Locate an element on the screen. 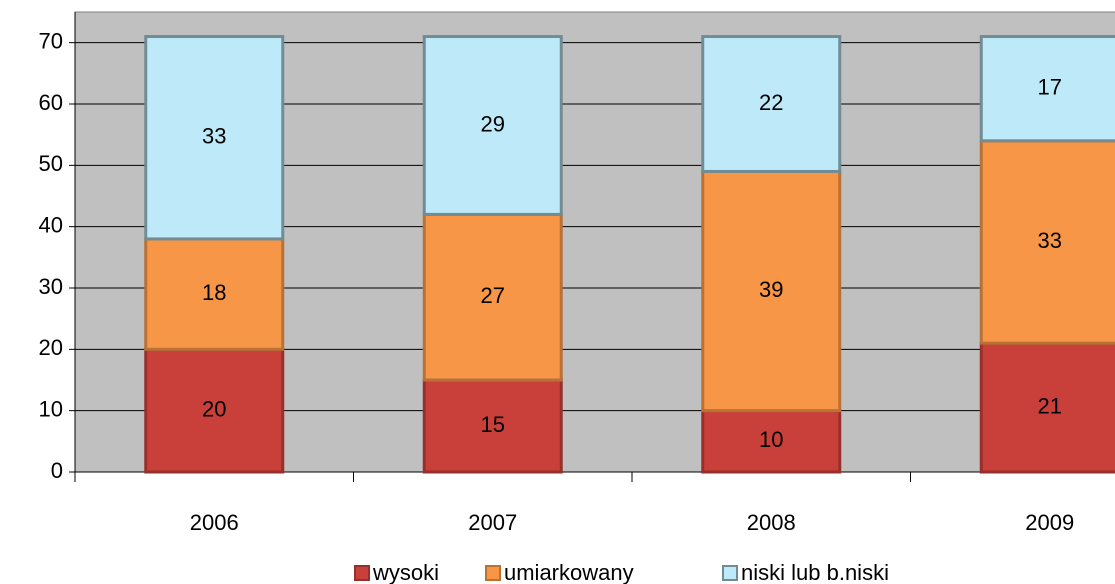  data-label: 27 is located at coordinates (493, 295).